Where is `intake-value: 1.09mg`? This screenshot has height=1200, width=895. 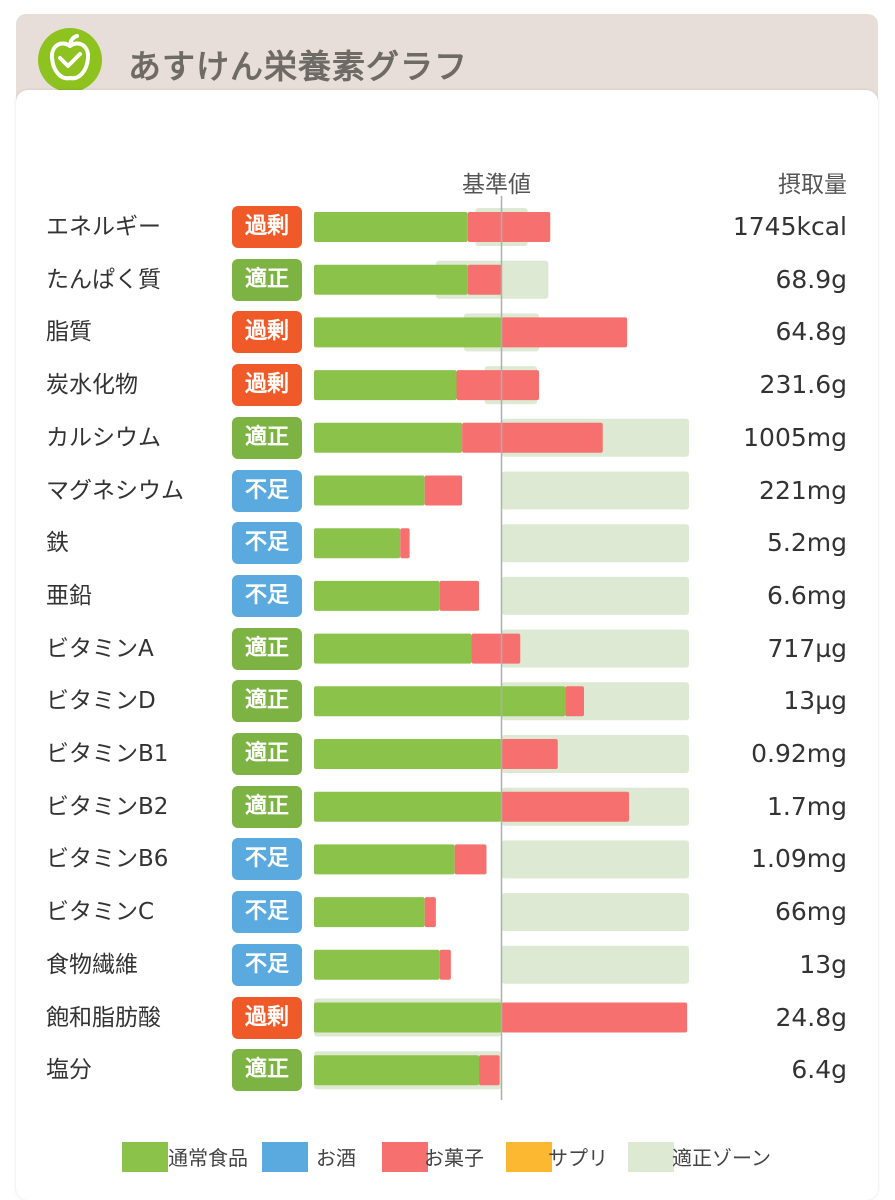 intake-value: 1.09mg is located at coordinates (799, 859).